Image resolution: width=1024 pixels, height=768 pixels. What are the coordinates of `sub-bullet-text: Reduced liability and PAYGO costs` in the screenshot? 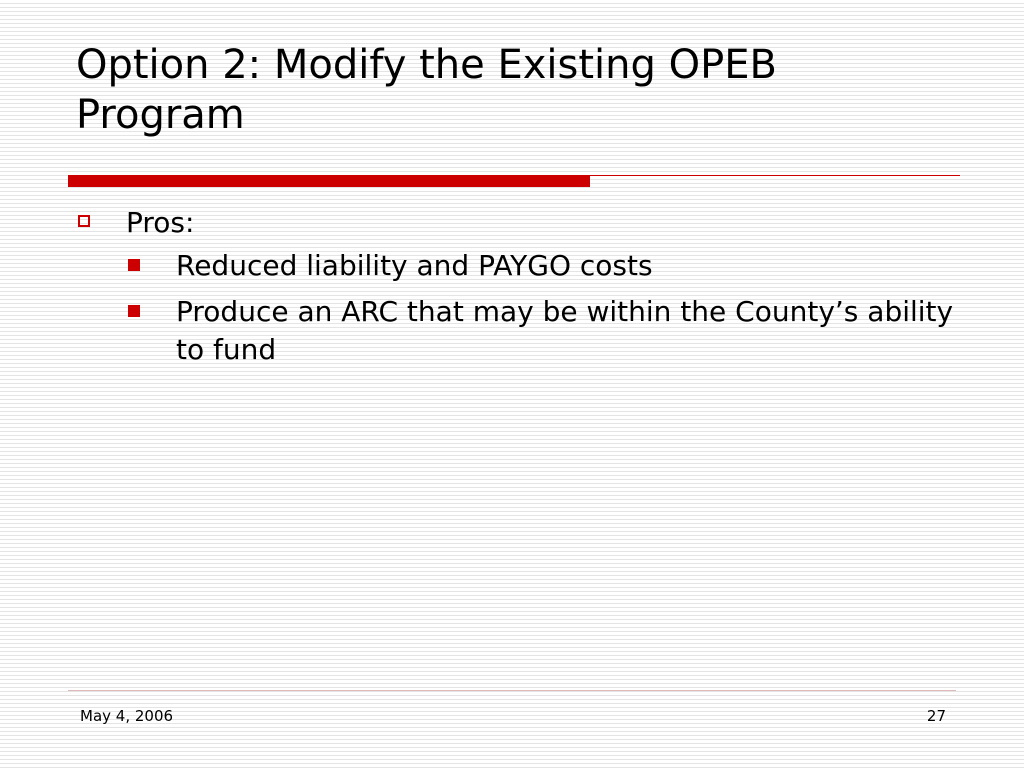 It's located at (414, 265).